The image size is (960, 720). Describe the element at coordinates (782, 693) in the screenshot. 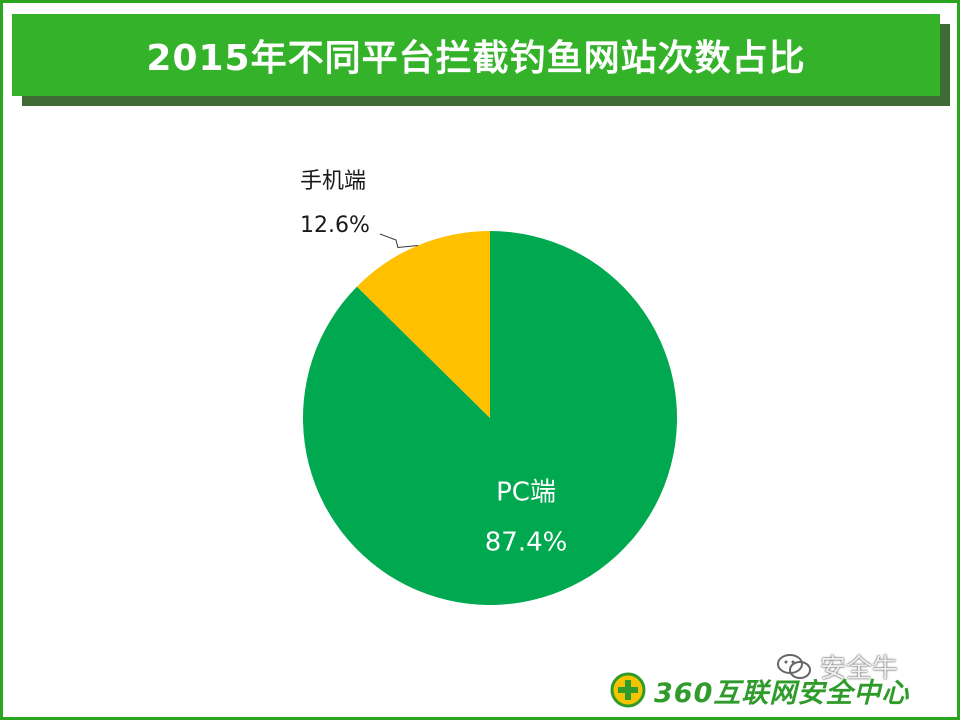

I see `logo-text: 360互联网安全中心` at that location.